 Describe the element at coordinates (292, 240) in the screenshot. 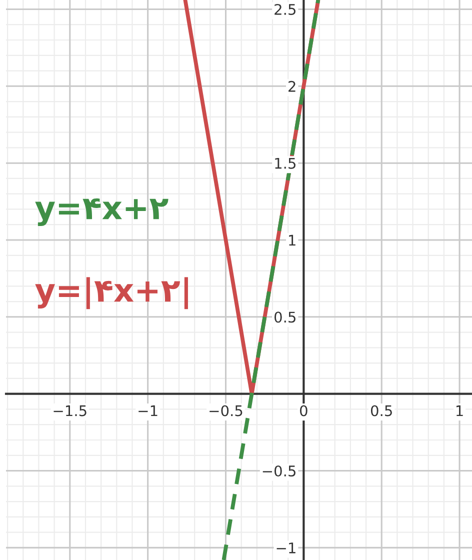

I see `y-tick-label: 1` at that location.